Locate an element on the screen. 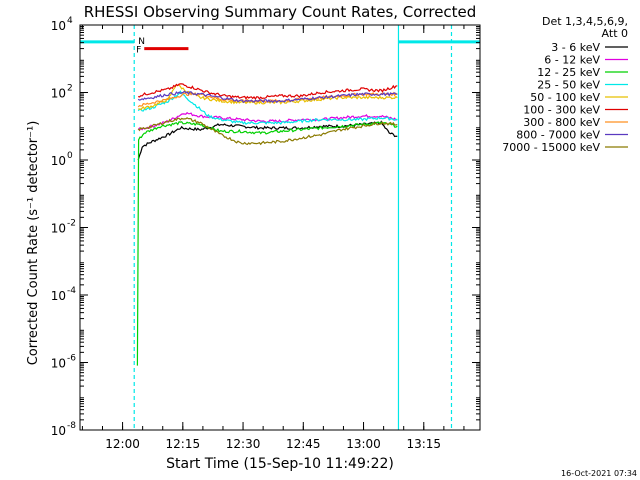 Image resolution: width=640 pixels, height=480 pixels. y-axis-label: Corrected Count Rate (s⁻¹ detector⁻¹) is located at coordinates (33, 243).